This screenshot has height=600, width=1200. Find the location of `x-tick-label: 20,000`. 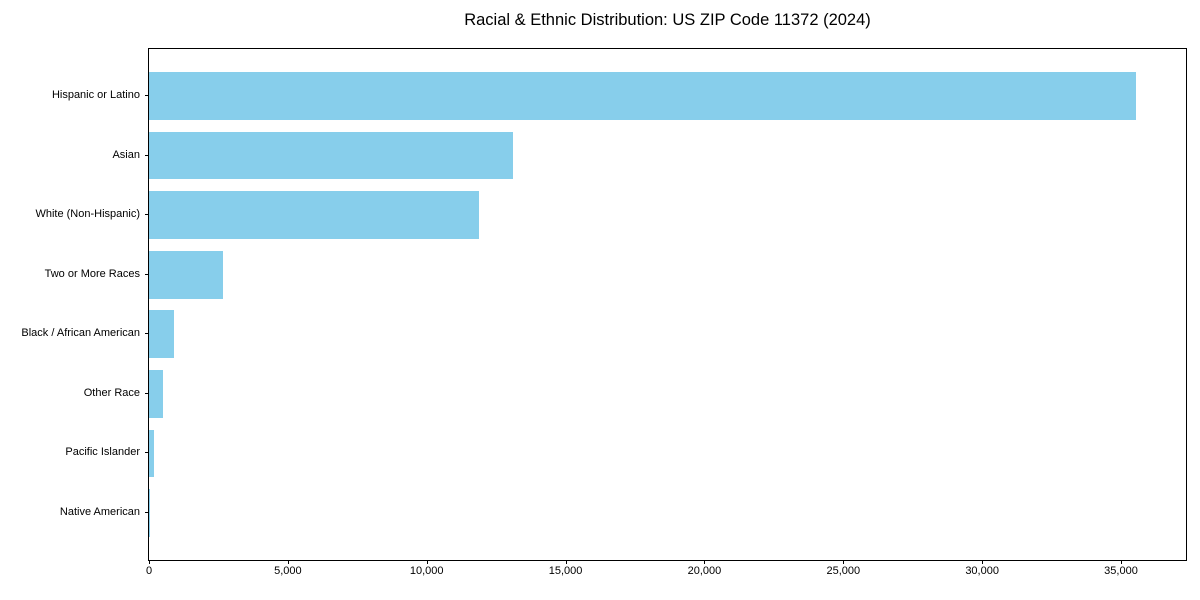

x-tick-label: 20,000 is located at coordinates (704, 571).